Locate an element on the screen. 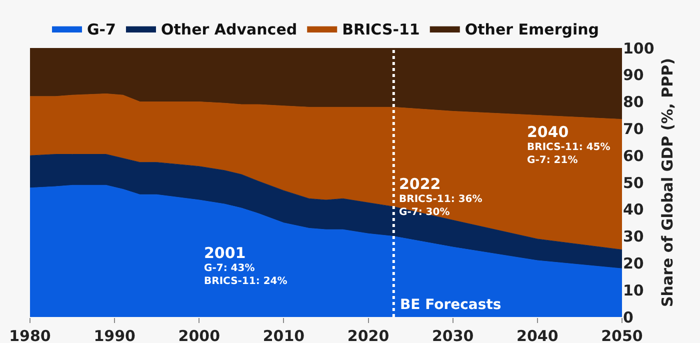 This screenshot has width=700, height=343. y-tick-label: 90 is located at coordinates (633, 75).